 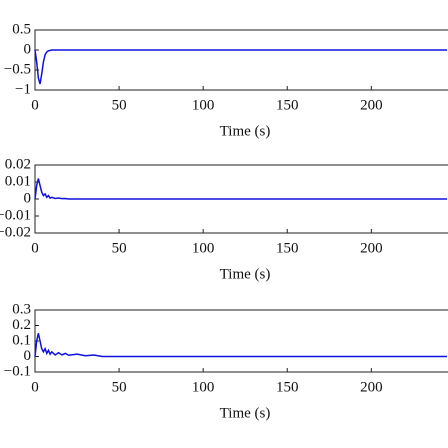 What do you see at coordinates (18, 181) in the screenshot?
I see `y-tick-label: 0.01` at bounding box center [18, 181].